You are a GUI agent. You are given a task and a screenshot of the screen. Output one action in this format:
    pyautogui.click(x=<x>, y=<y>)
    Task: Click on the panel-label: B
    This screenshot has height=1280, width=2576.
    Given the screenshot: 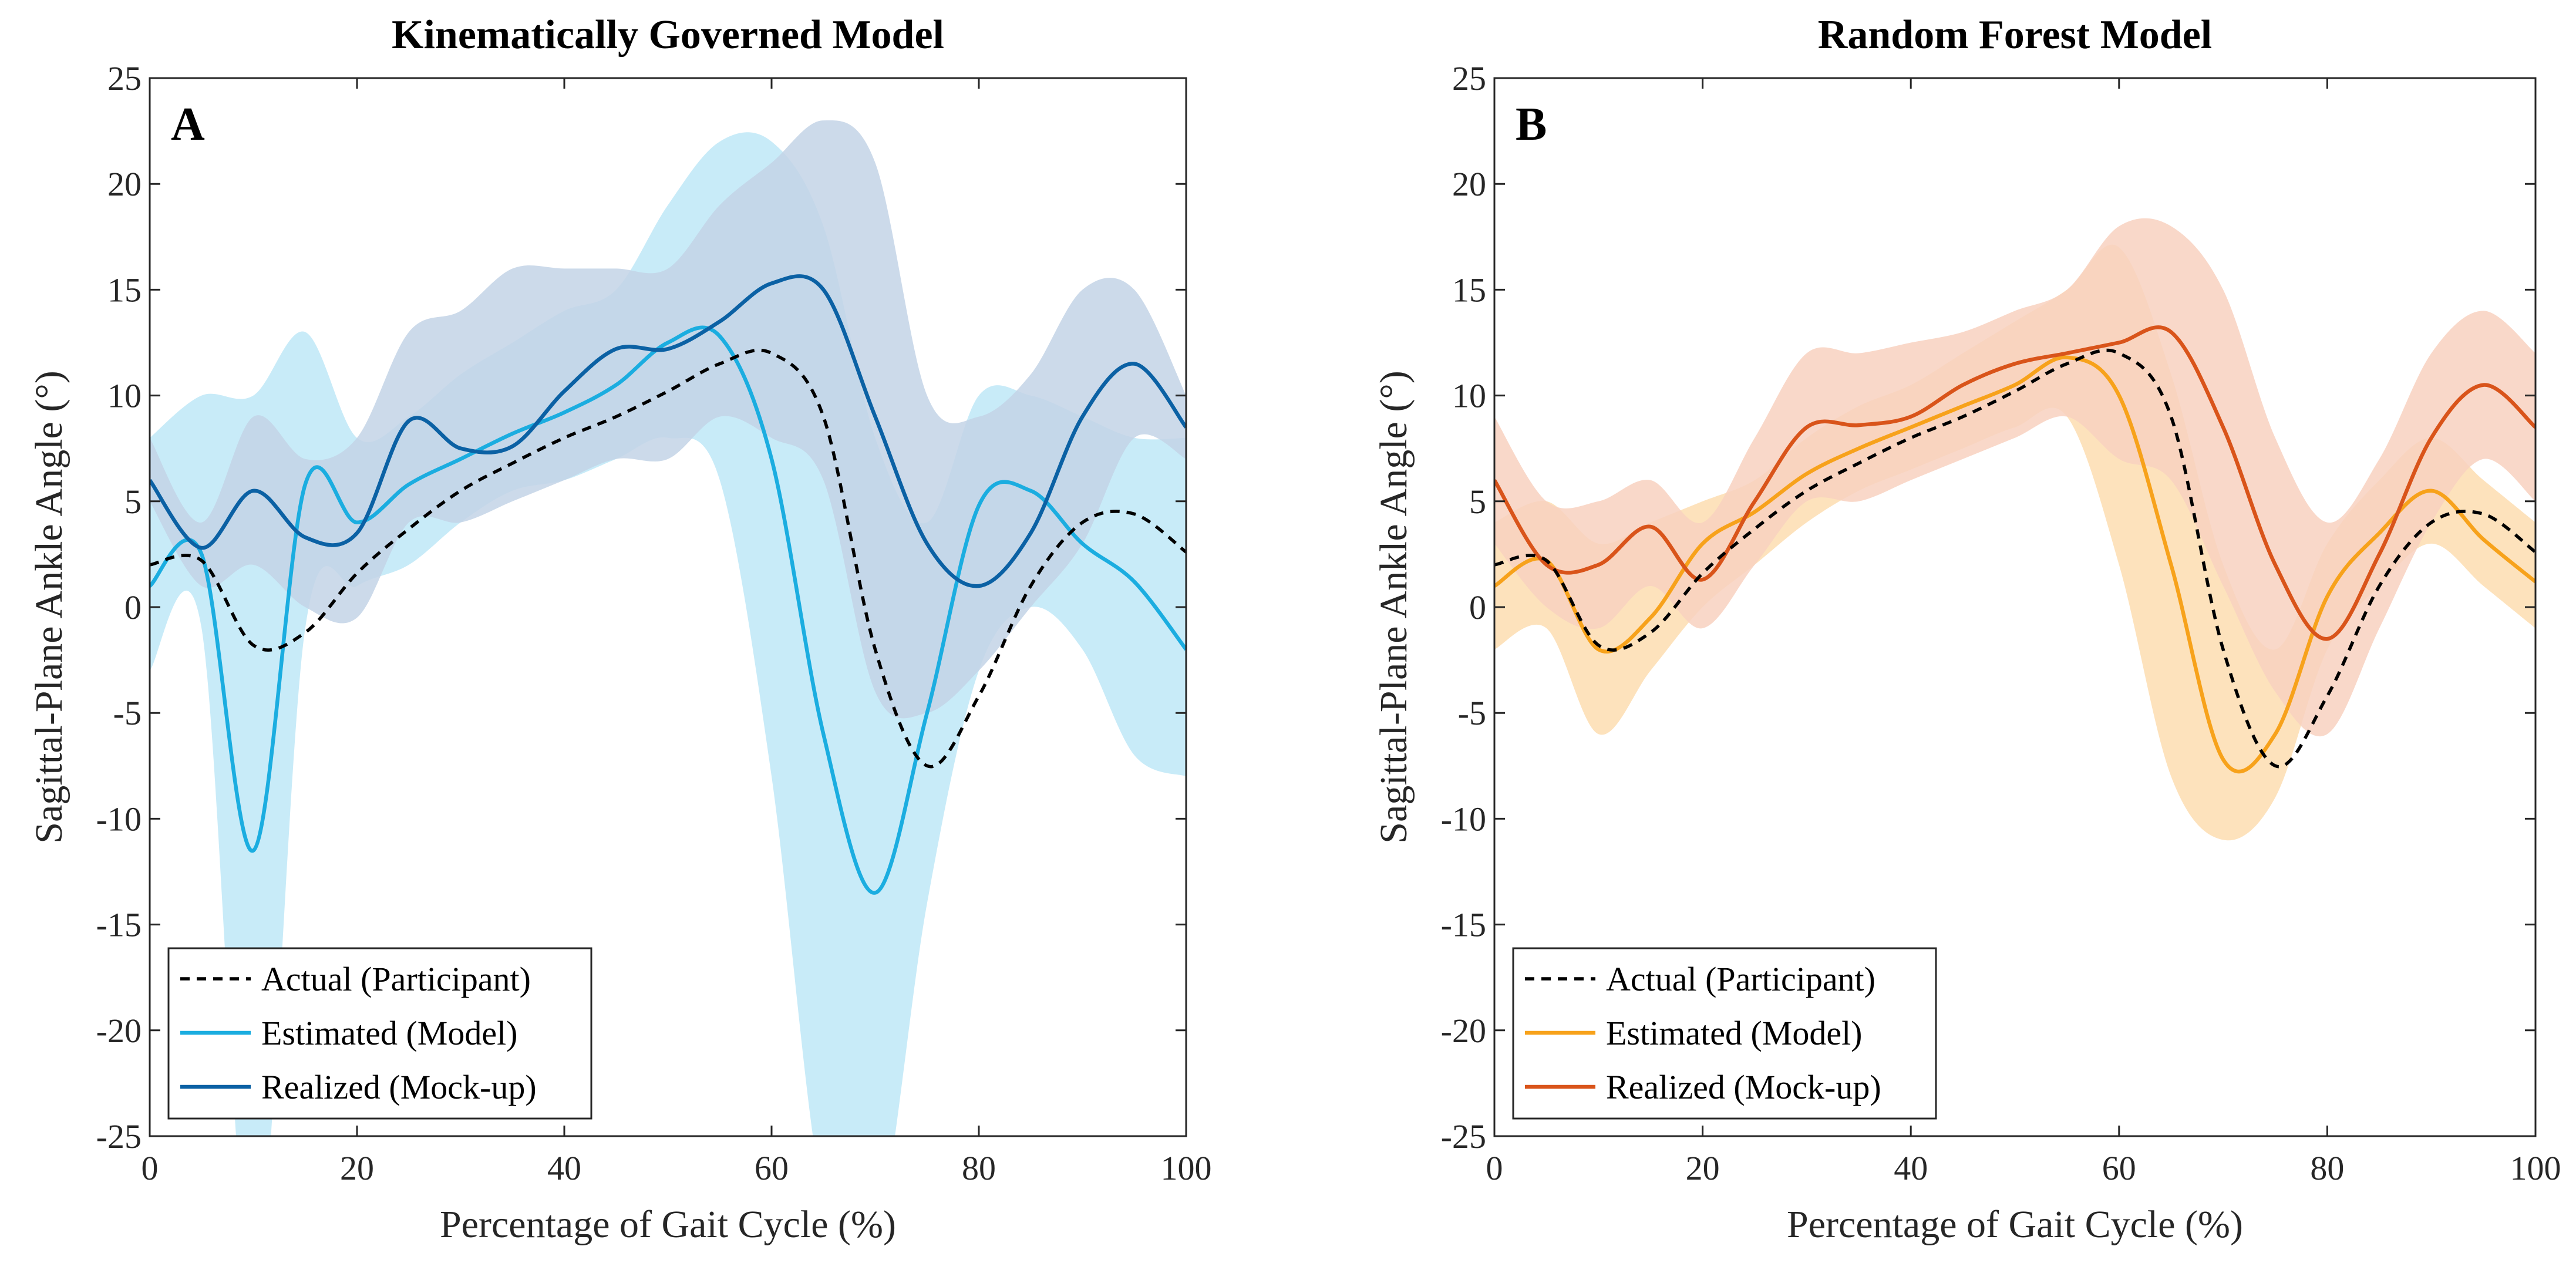 What is the action you would take?
    pyautogui.click(x=1531, y=124)
    